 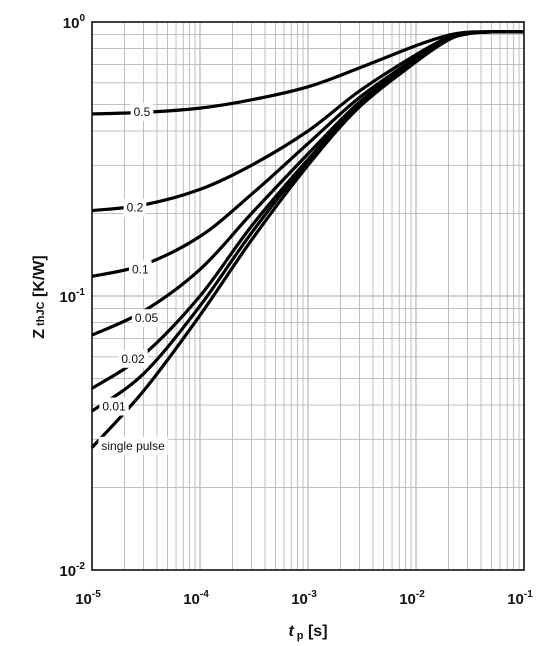 What do you see at coordinates (312, 594) in the screenshot?
I see `tick-exponent: -3` at bounding box center [312, 594].